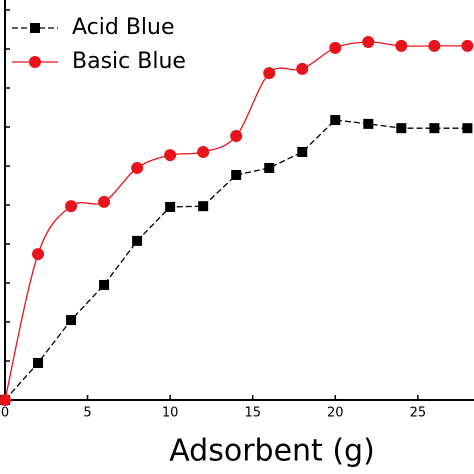  What do you see at coordinates (170, 413) in the screenshot?
I see `x-tick-label: 10` at bounding box center [170, 413].